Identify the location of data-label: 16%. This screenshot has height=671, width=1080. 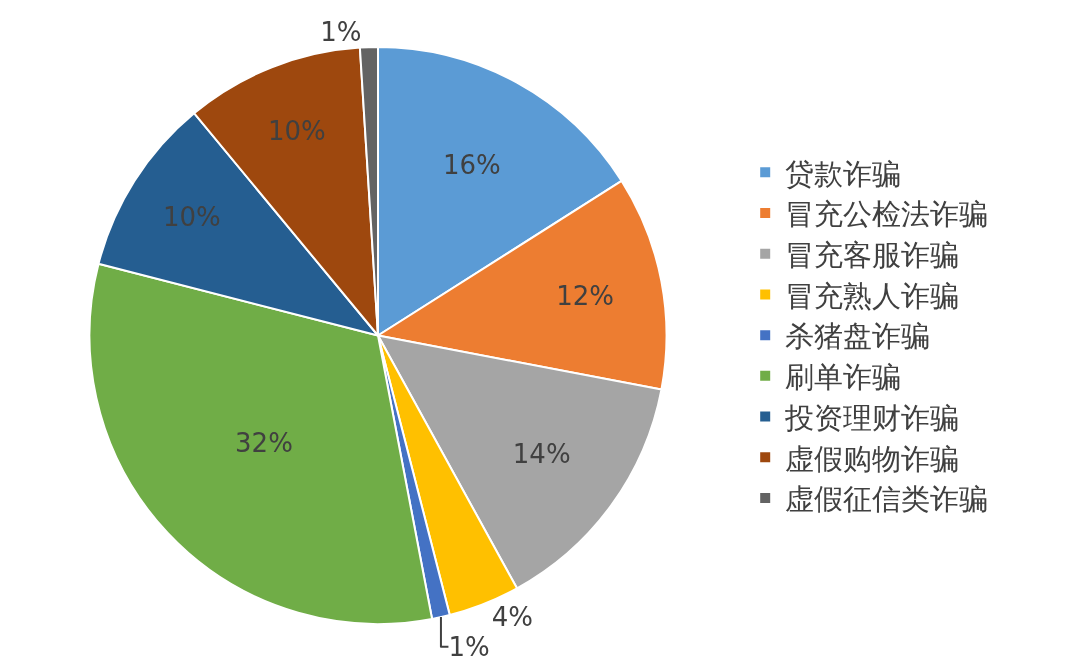
(471, 164).